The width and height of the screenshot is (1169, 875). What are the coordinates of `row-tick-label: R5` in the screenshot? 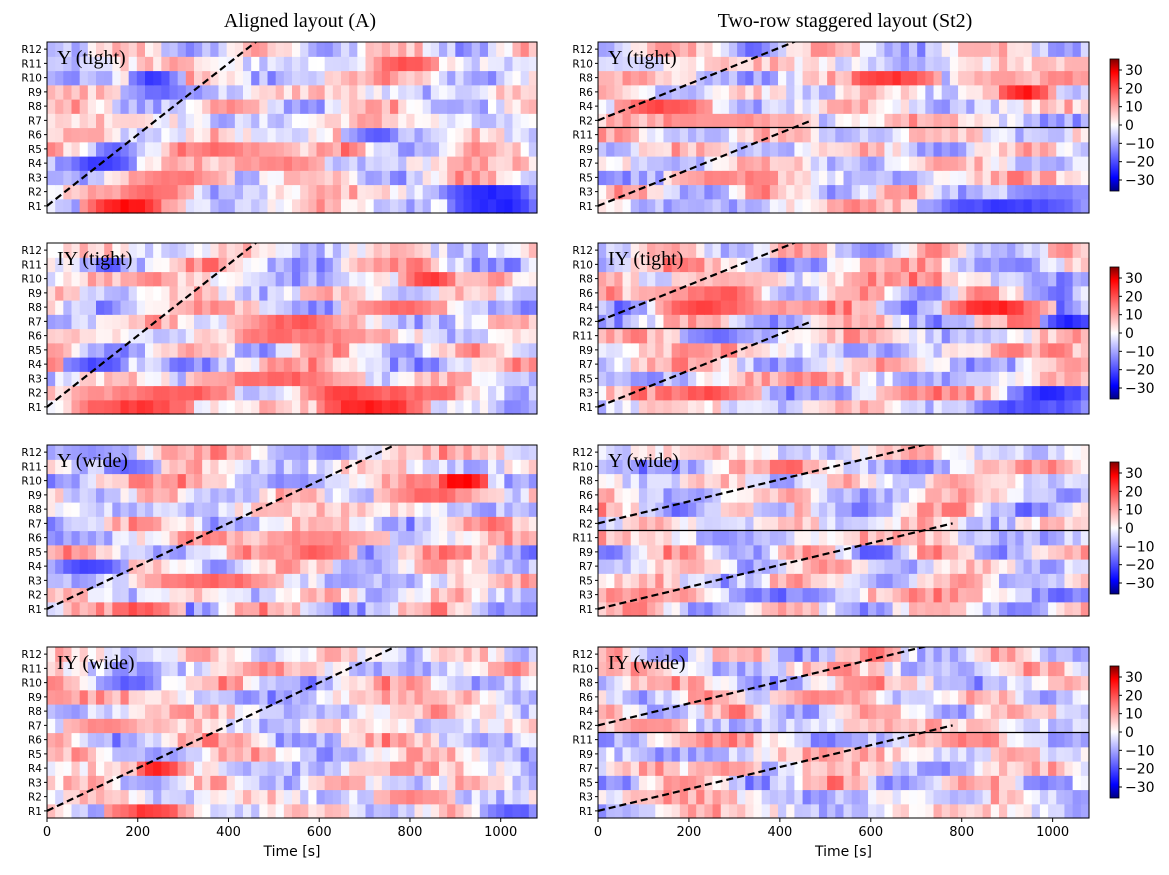 It's located at (35, 553).